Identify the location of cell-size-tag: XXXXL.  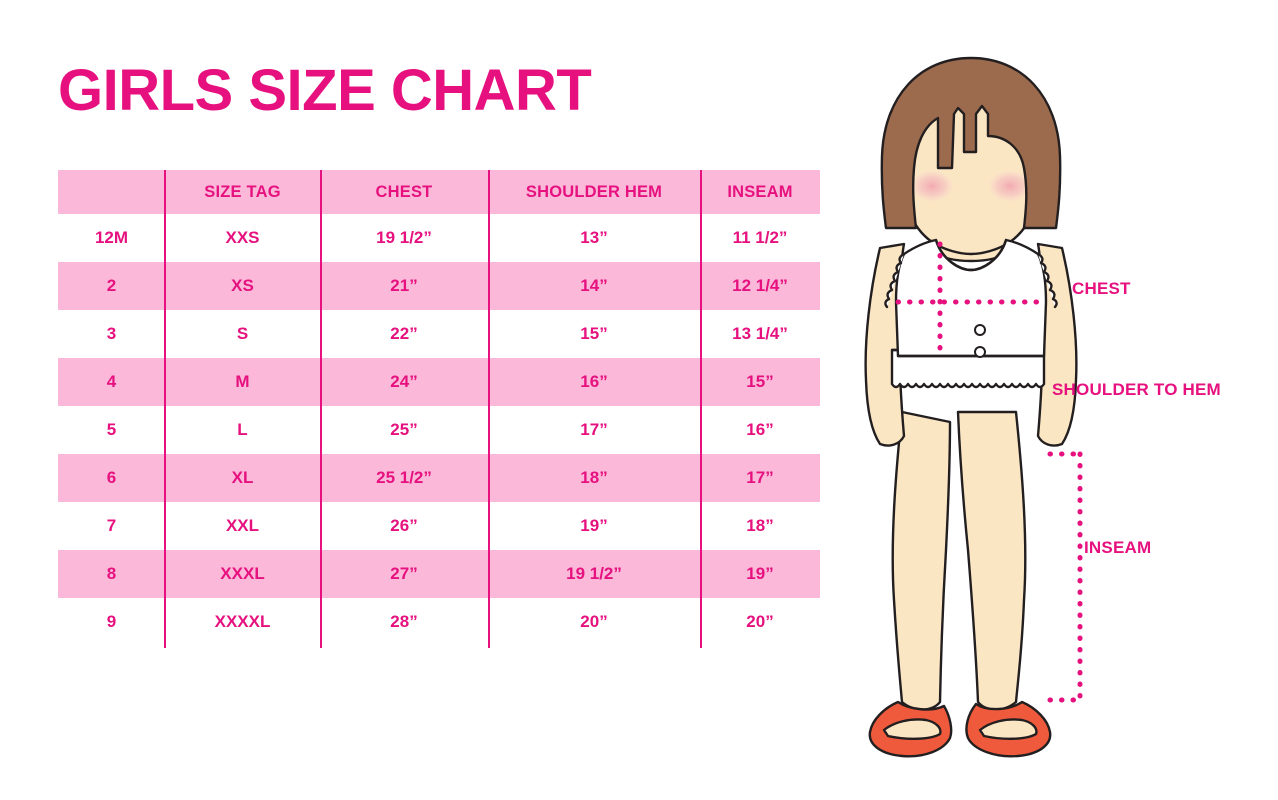
(242, 622).